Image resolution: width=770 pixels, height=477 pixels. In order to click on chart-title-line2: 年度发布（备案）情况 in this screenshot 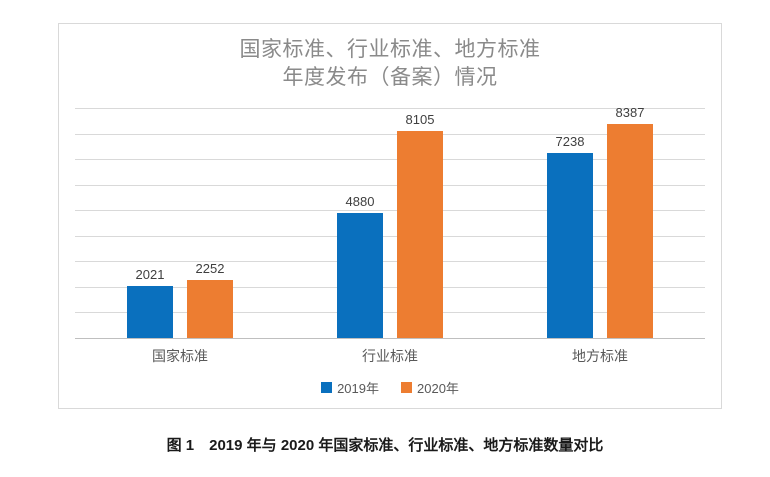, I will do `click(390, 77)`.